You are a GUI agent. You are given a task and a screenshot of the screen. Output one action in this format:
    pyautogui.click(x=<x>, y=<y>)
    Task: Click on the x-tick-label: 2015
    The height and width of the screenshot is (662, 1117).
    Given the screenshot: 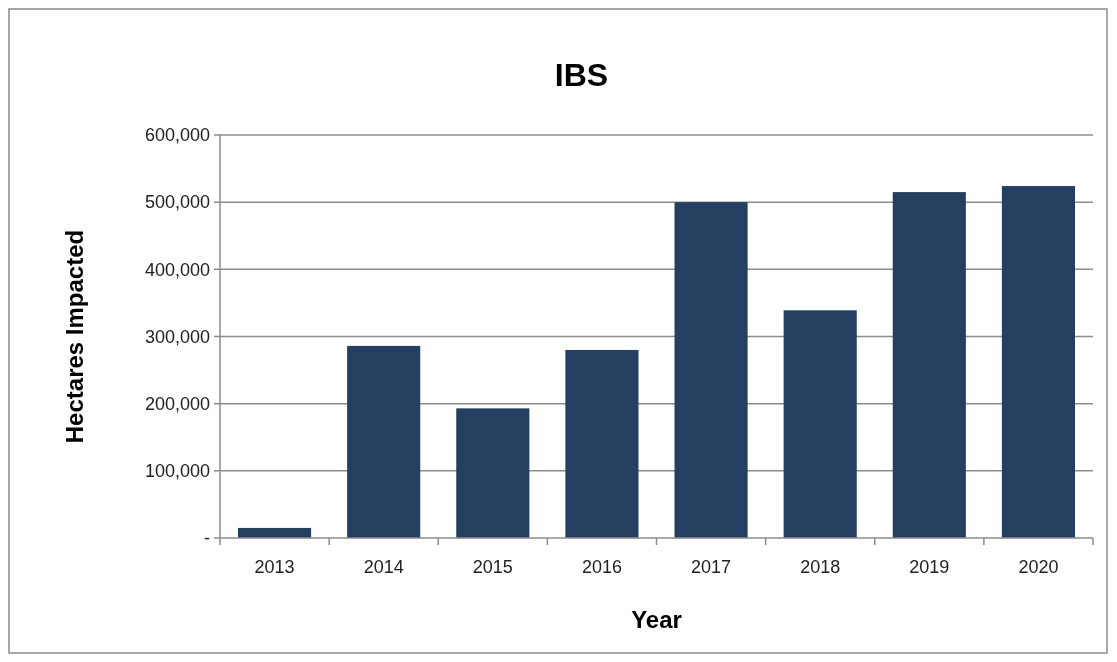 What is the action you would take?
    pyautogui.click(x=492, y=567)
    